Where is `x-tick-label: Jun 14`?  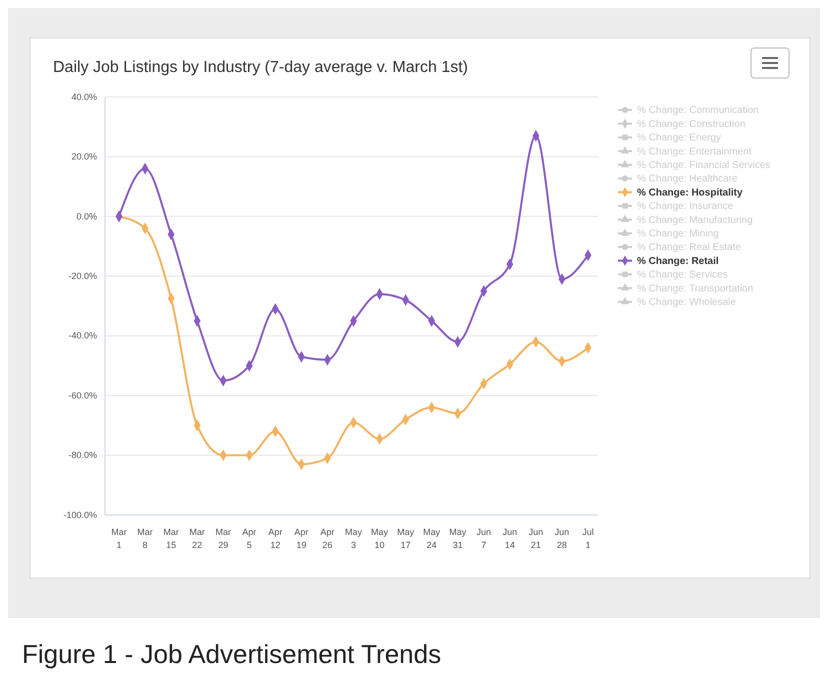 x-tick-label: Jun 14 is located at coordinates (510, 538).